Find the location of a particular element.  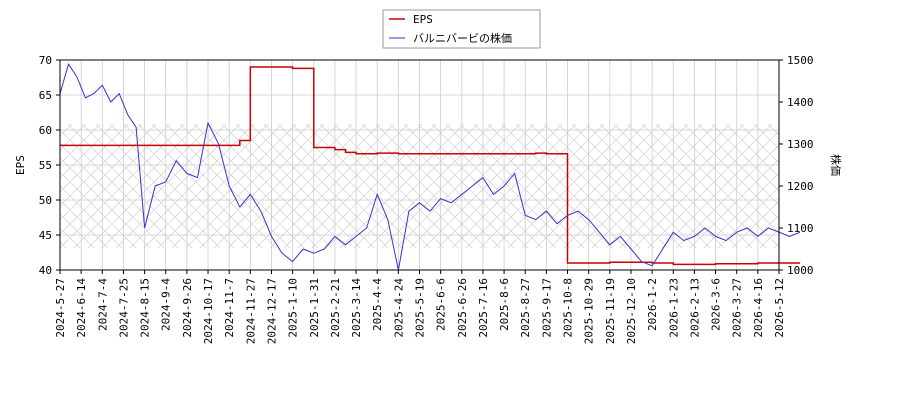

legend-box is located at coordinates (461, 29).